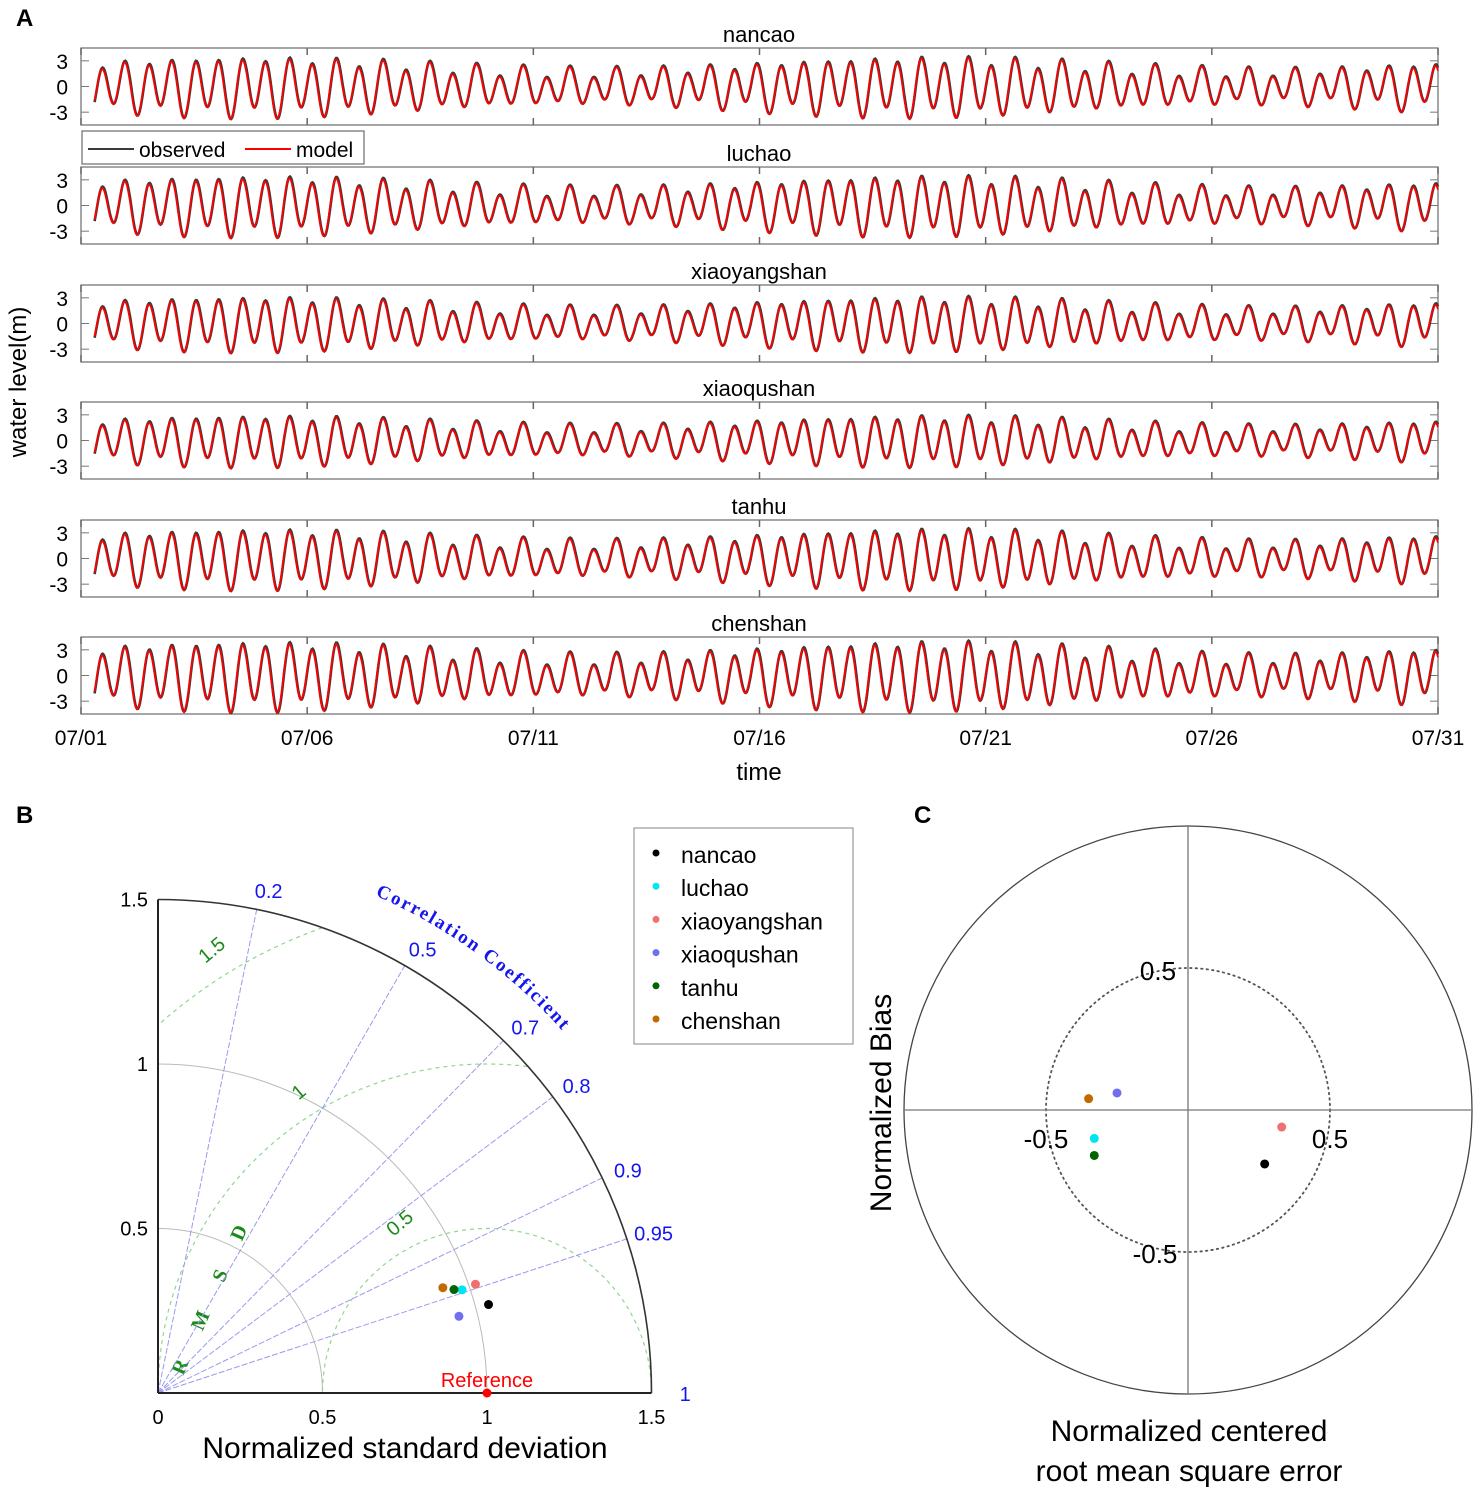 The image size is (1476, 1491). Describe the element at coordinates (881, 1103) in the screenshot. I see `y-axis-title: Normalized Bias` at that location.